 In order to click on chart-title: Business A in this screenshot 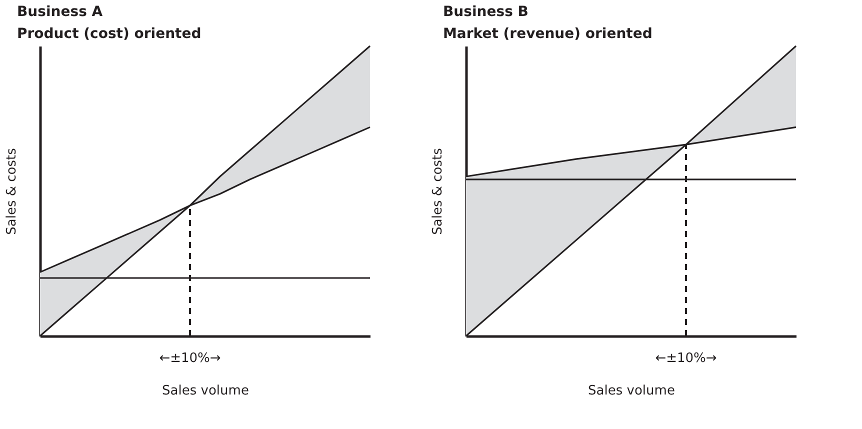, I will do `click(60, 12)`.